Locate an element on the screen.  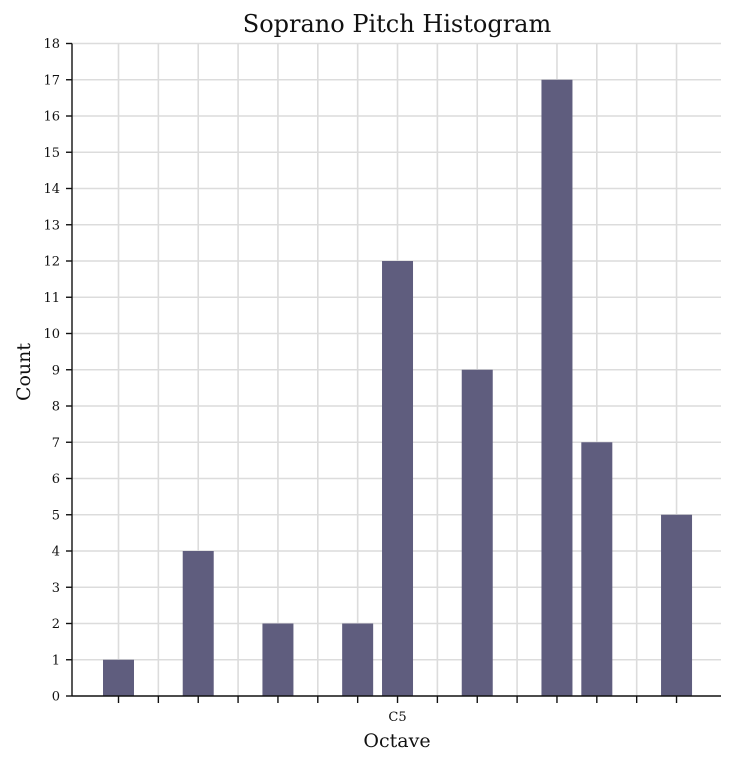
y-tick-label: 18 is located at coordinates (51, 44).